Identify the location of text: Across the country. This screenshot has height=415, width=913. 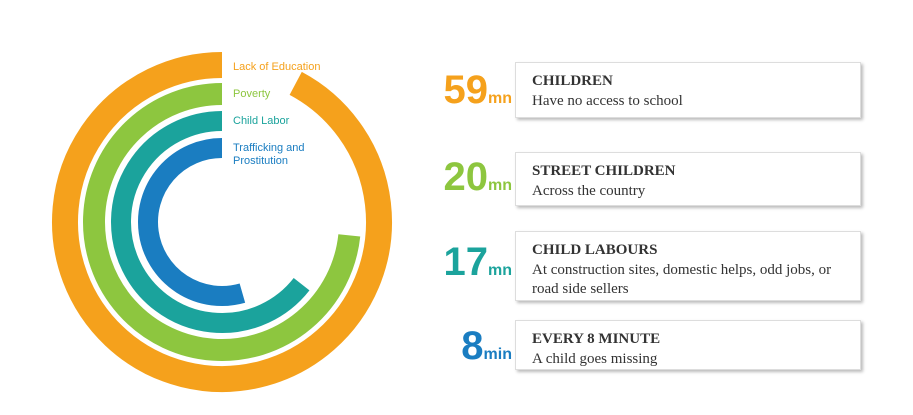
(589, 191).